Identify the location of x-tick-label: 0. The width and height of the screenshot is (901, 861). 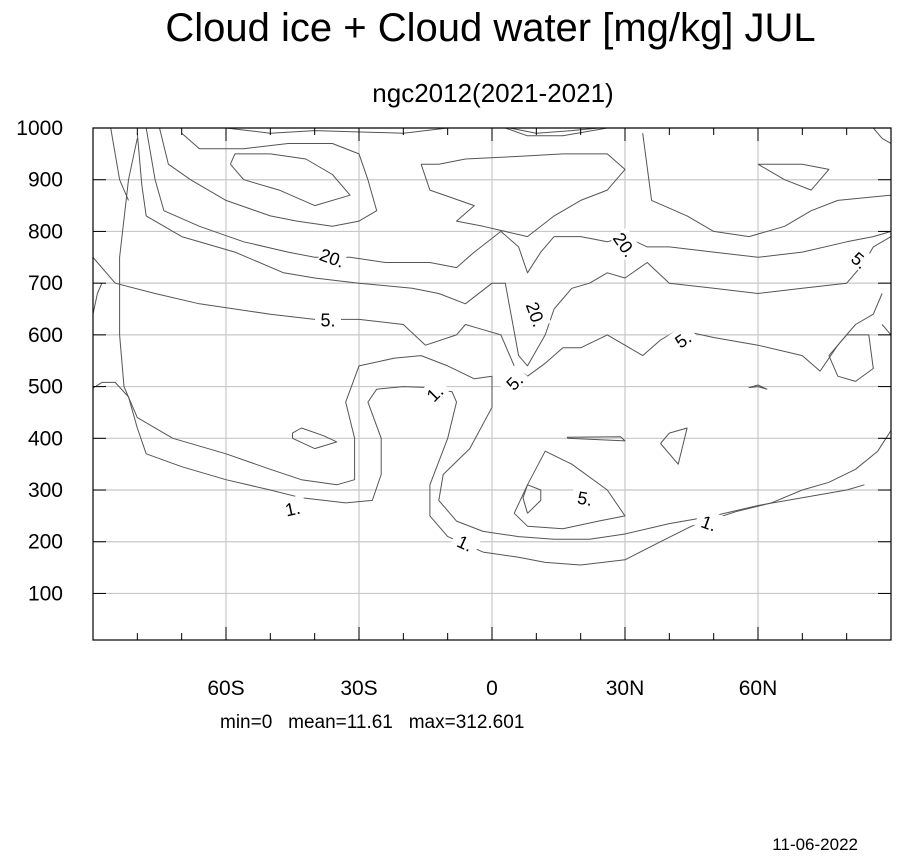
(492, 688).